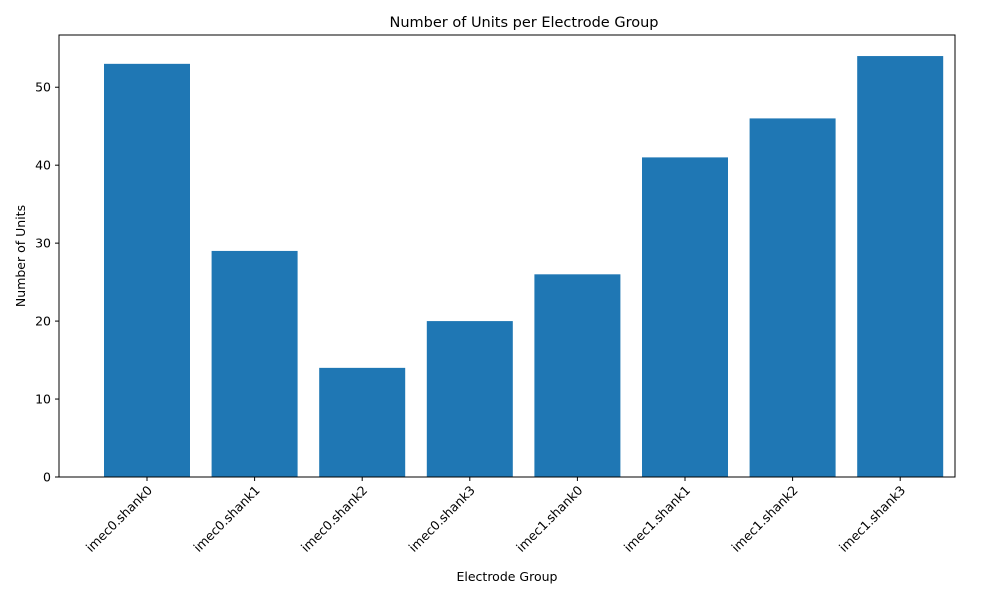 The image size is (1000, 600). What do you see at coordinates (43, 243) in the screenshot?
I see `y-tick-label: 30` at bounding box center [43, 243].